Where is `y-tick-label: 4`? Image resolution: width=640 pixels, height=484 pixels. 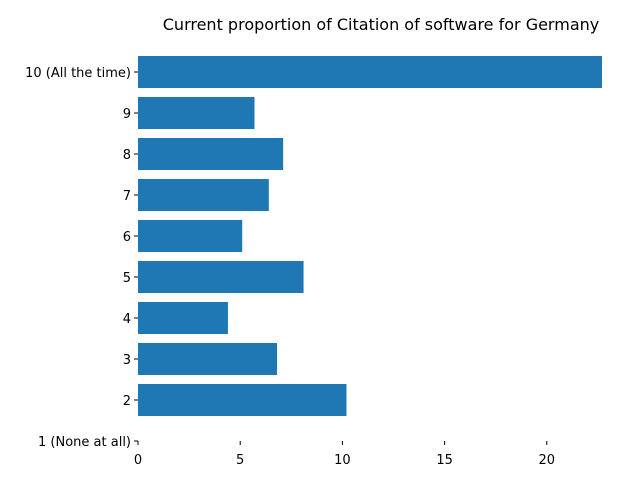
y-tick-label: 4 is located at coordinates (127, 319).